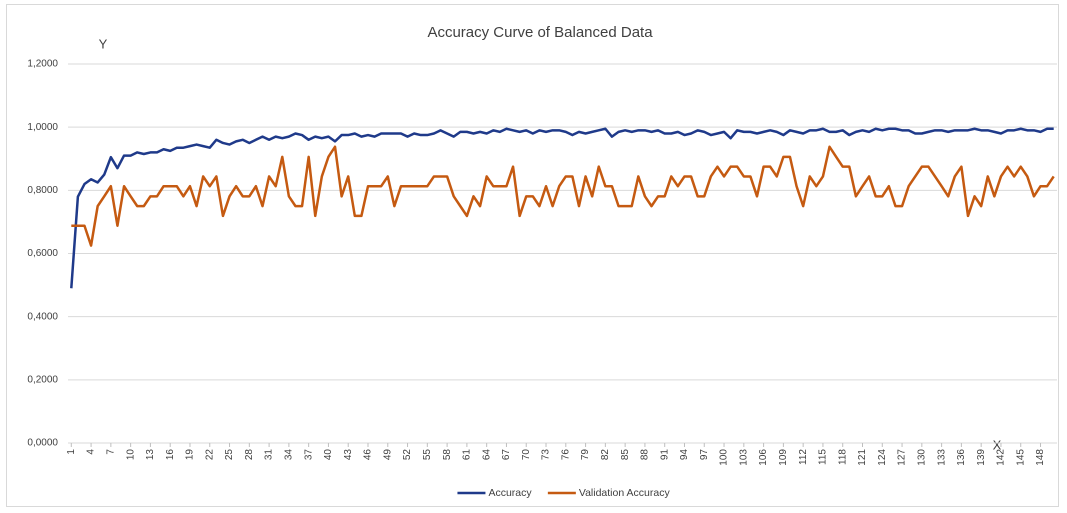  Describe the element at coordinates (997, 444) in the screenshot. I see `x-axis-label: X` at that location.